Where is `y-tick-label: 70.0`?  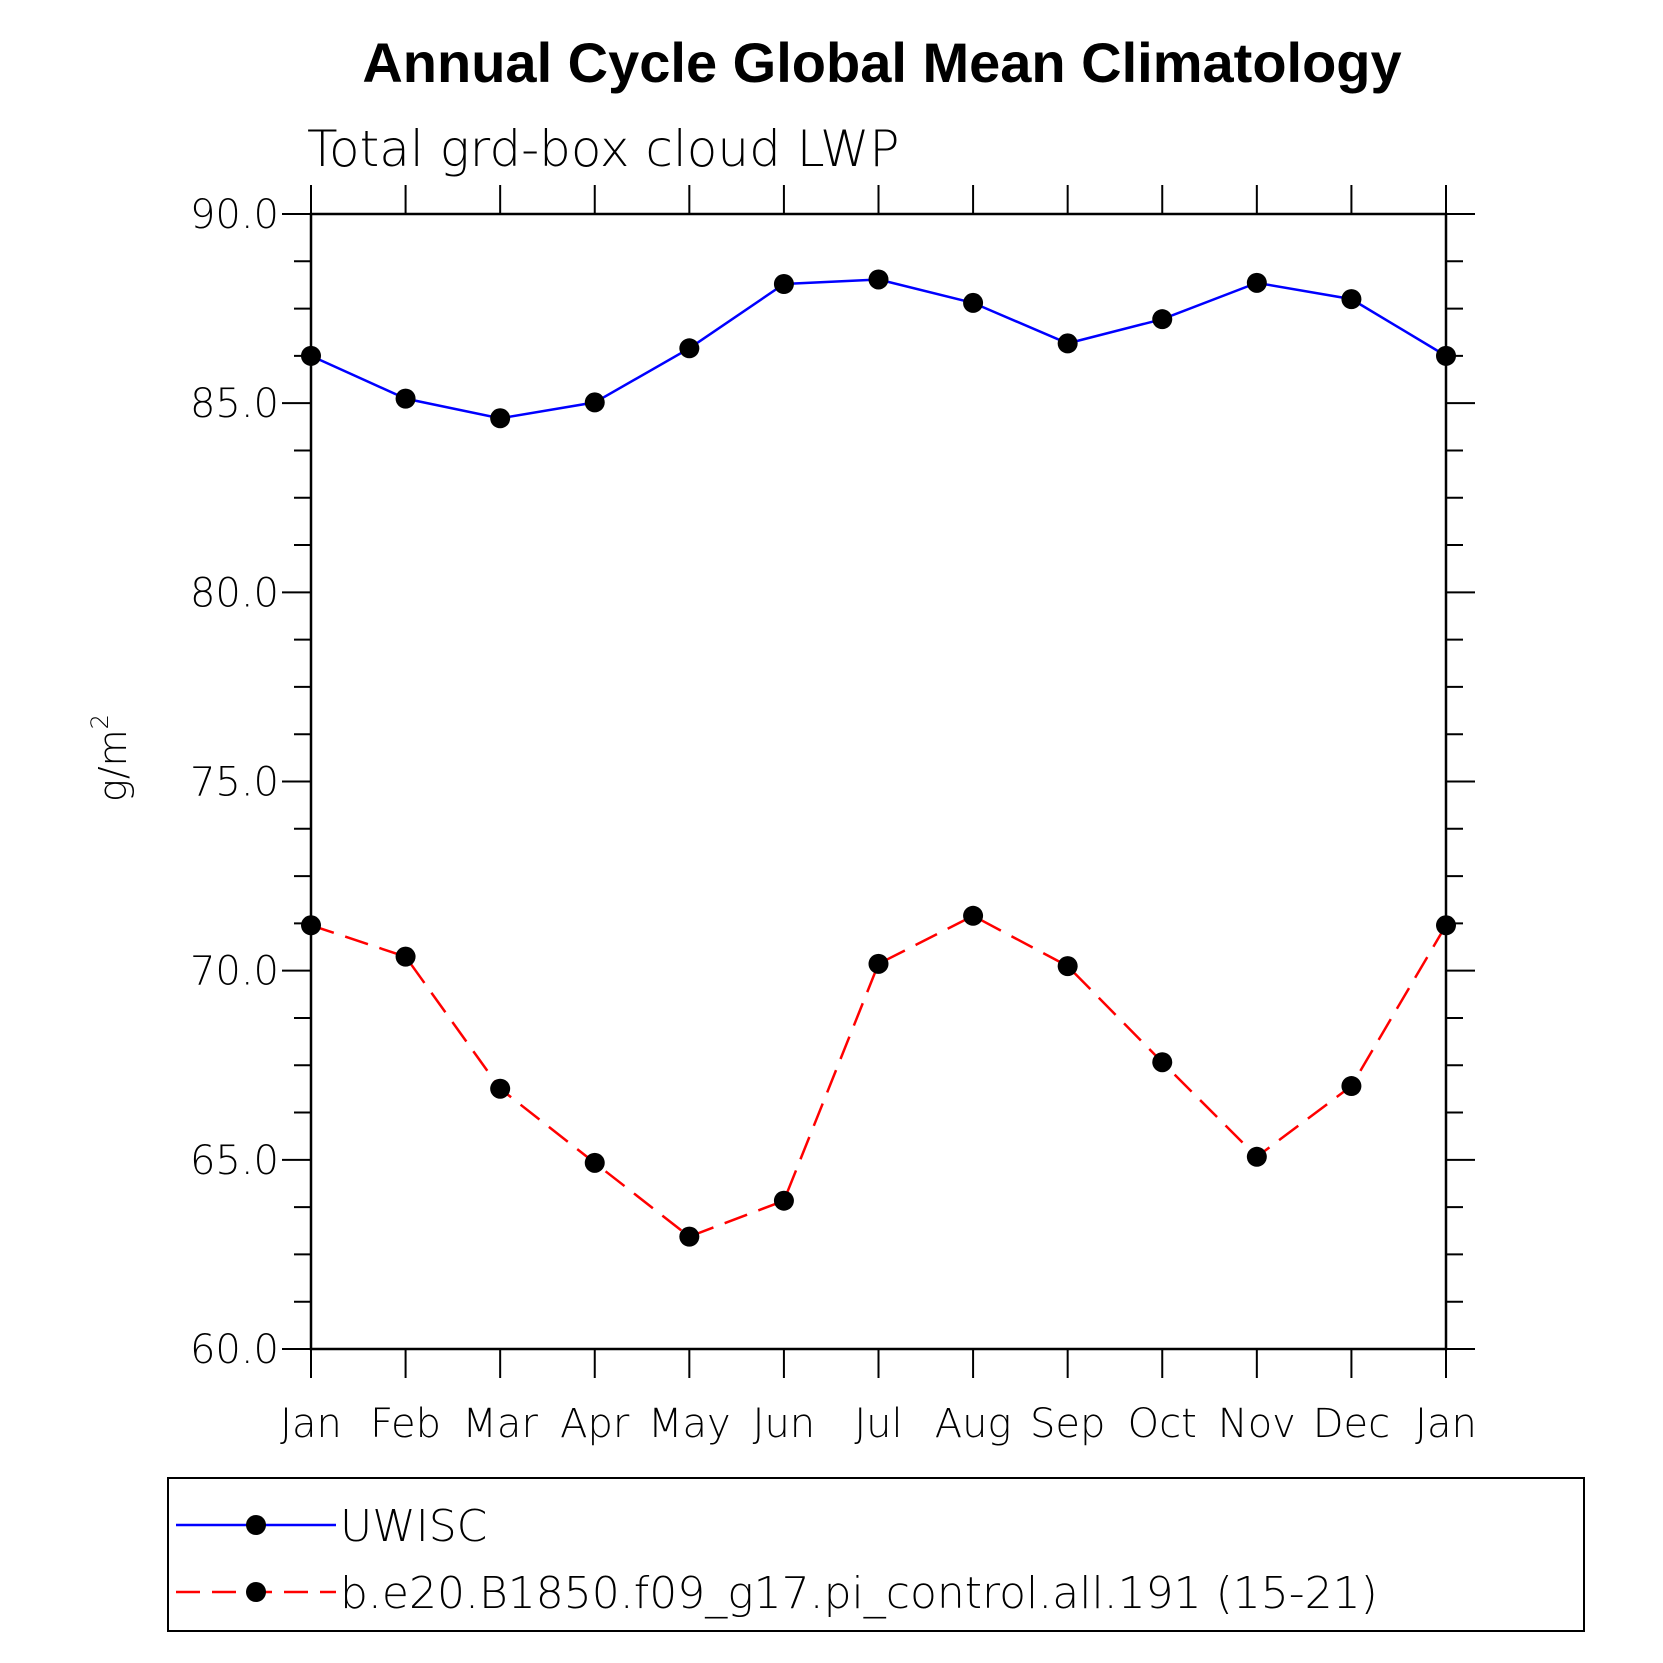
y-tick-label: 70.0 is located at coordinates (234, 972).